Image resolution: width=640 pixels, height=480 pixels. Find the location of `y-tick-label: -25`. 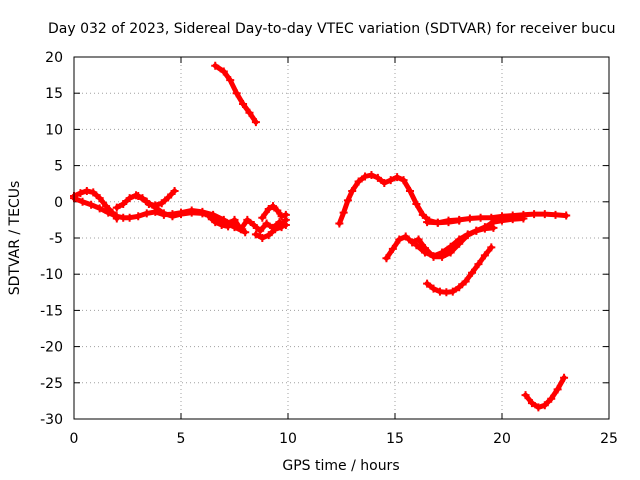

y-tick-label: -25 is located at coordinates (51, 384).